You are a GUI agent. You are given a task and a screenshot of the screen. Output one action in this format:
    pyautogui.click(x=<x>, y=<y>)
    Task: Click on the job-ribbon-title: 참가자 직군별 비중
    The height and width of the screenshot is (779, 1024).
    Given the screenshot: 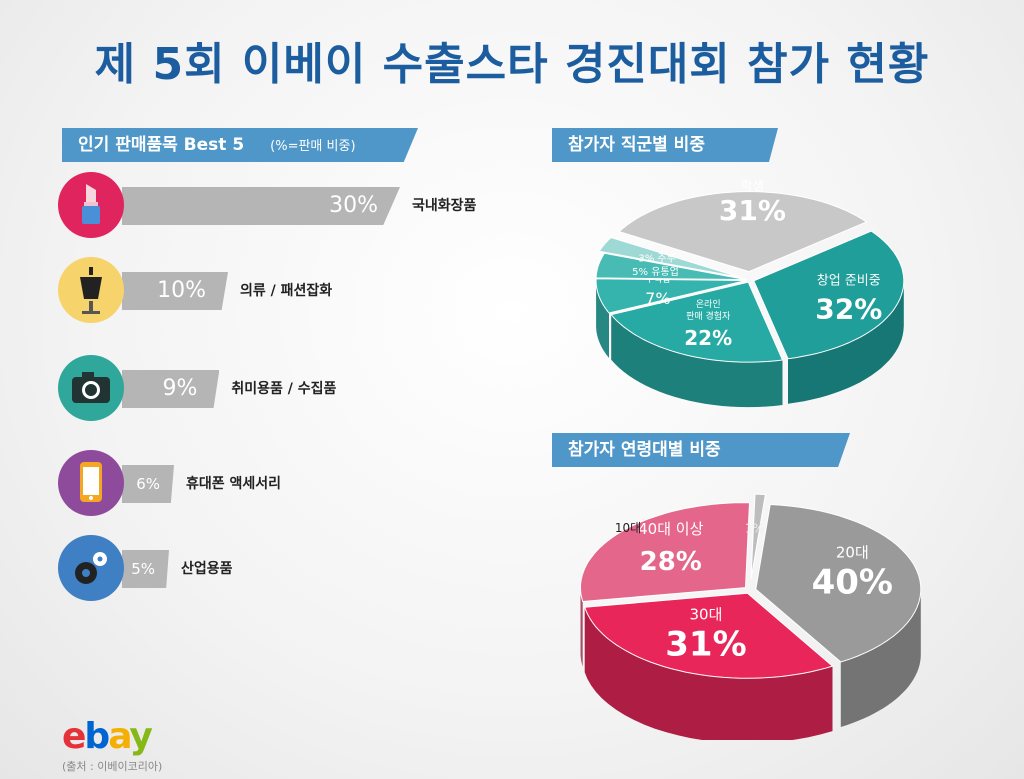 What is the action you would take?
    pyautogui.click(x=636, y=145)
    